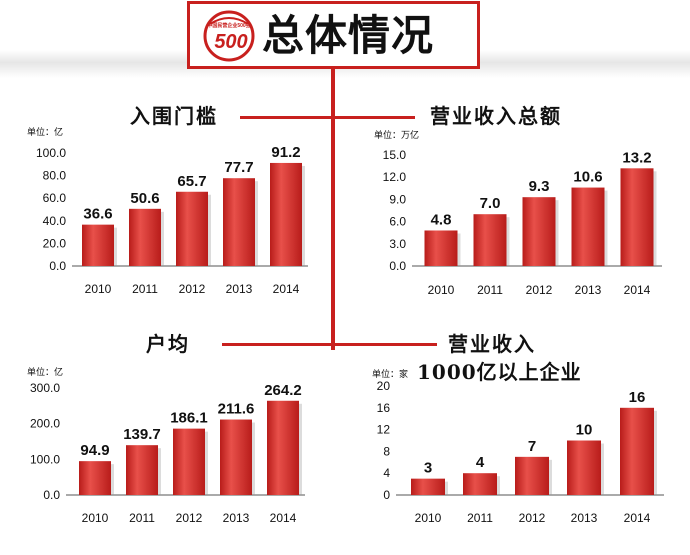 The height and width of the screenshot is (555, 690). Describe the element at coordinates (189, 518) in the screenshot. I see `chart-3-category-label: 2012` at that location.